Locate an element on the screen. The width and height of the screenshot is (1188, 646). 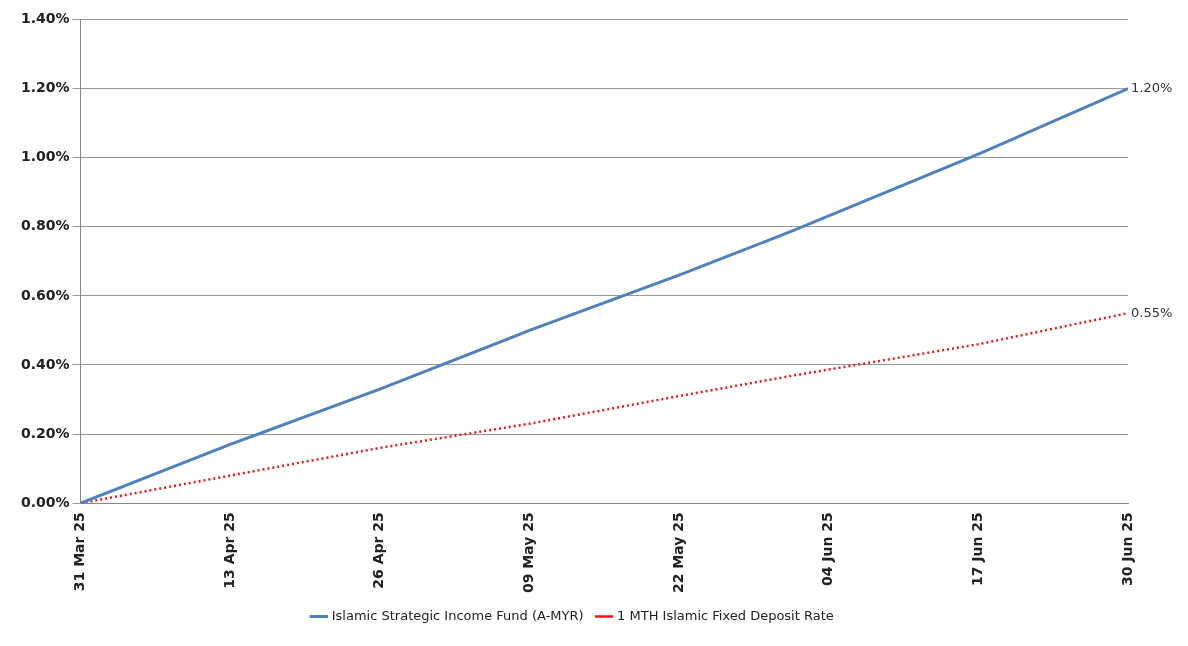
y-tick-label: 0.40% is located at coordinates (45, 363).